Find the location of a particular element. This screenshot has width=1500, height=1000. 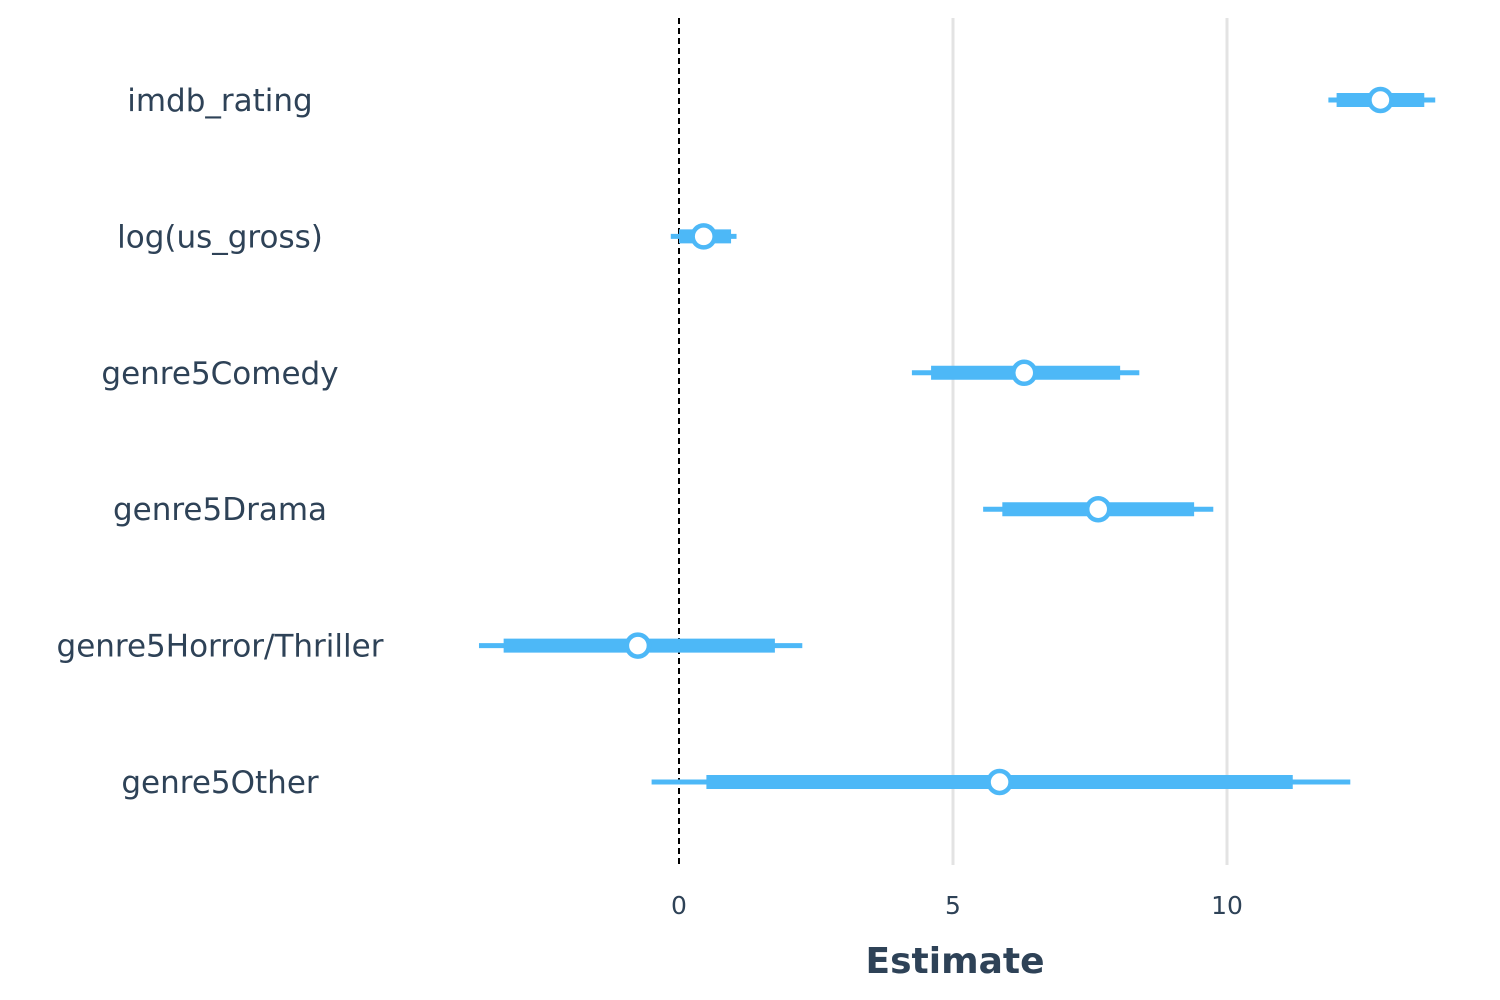

term-label: genre5Other is located at coordinates (220, 783).